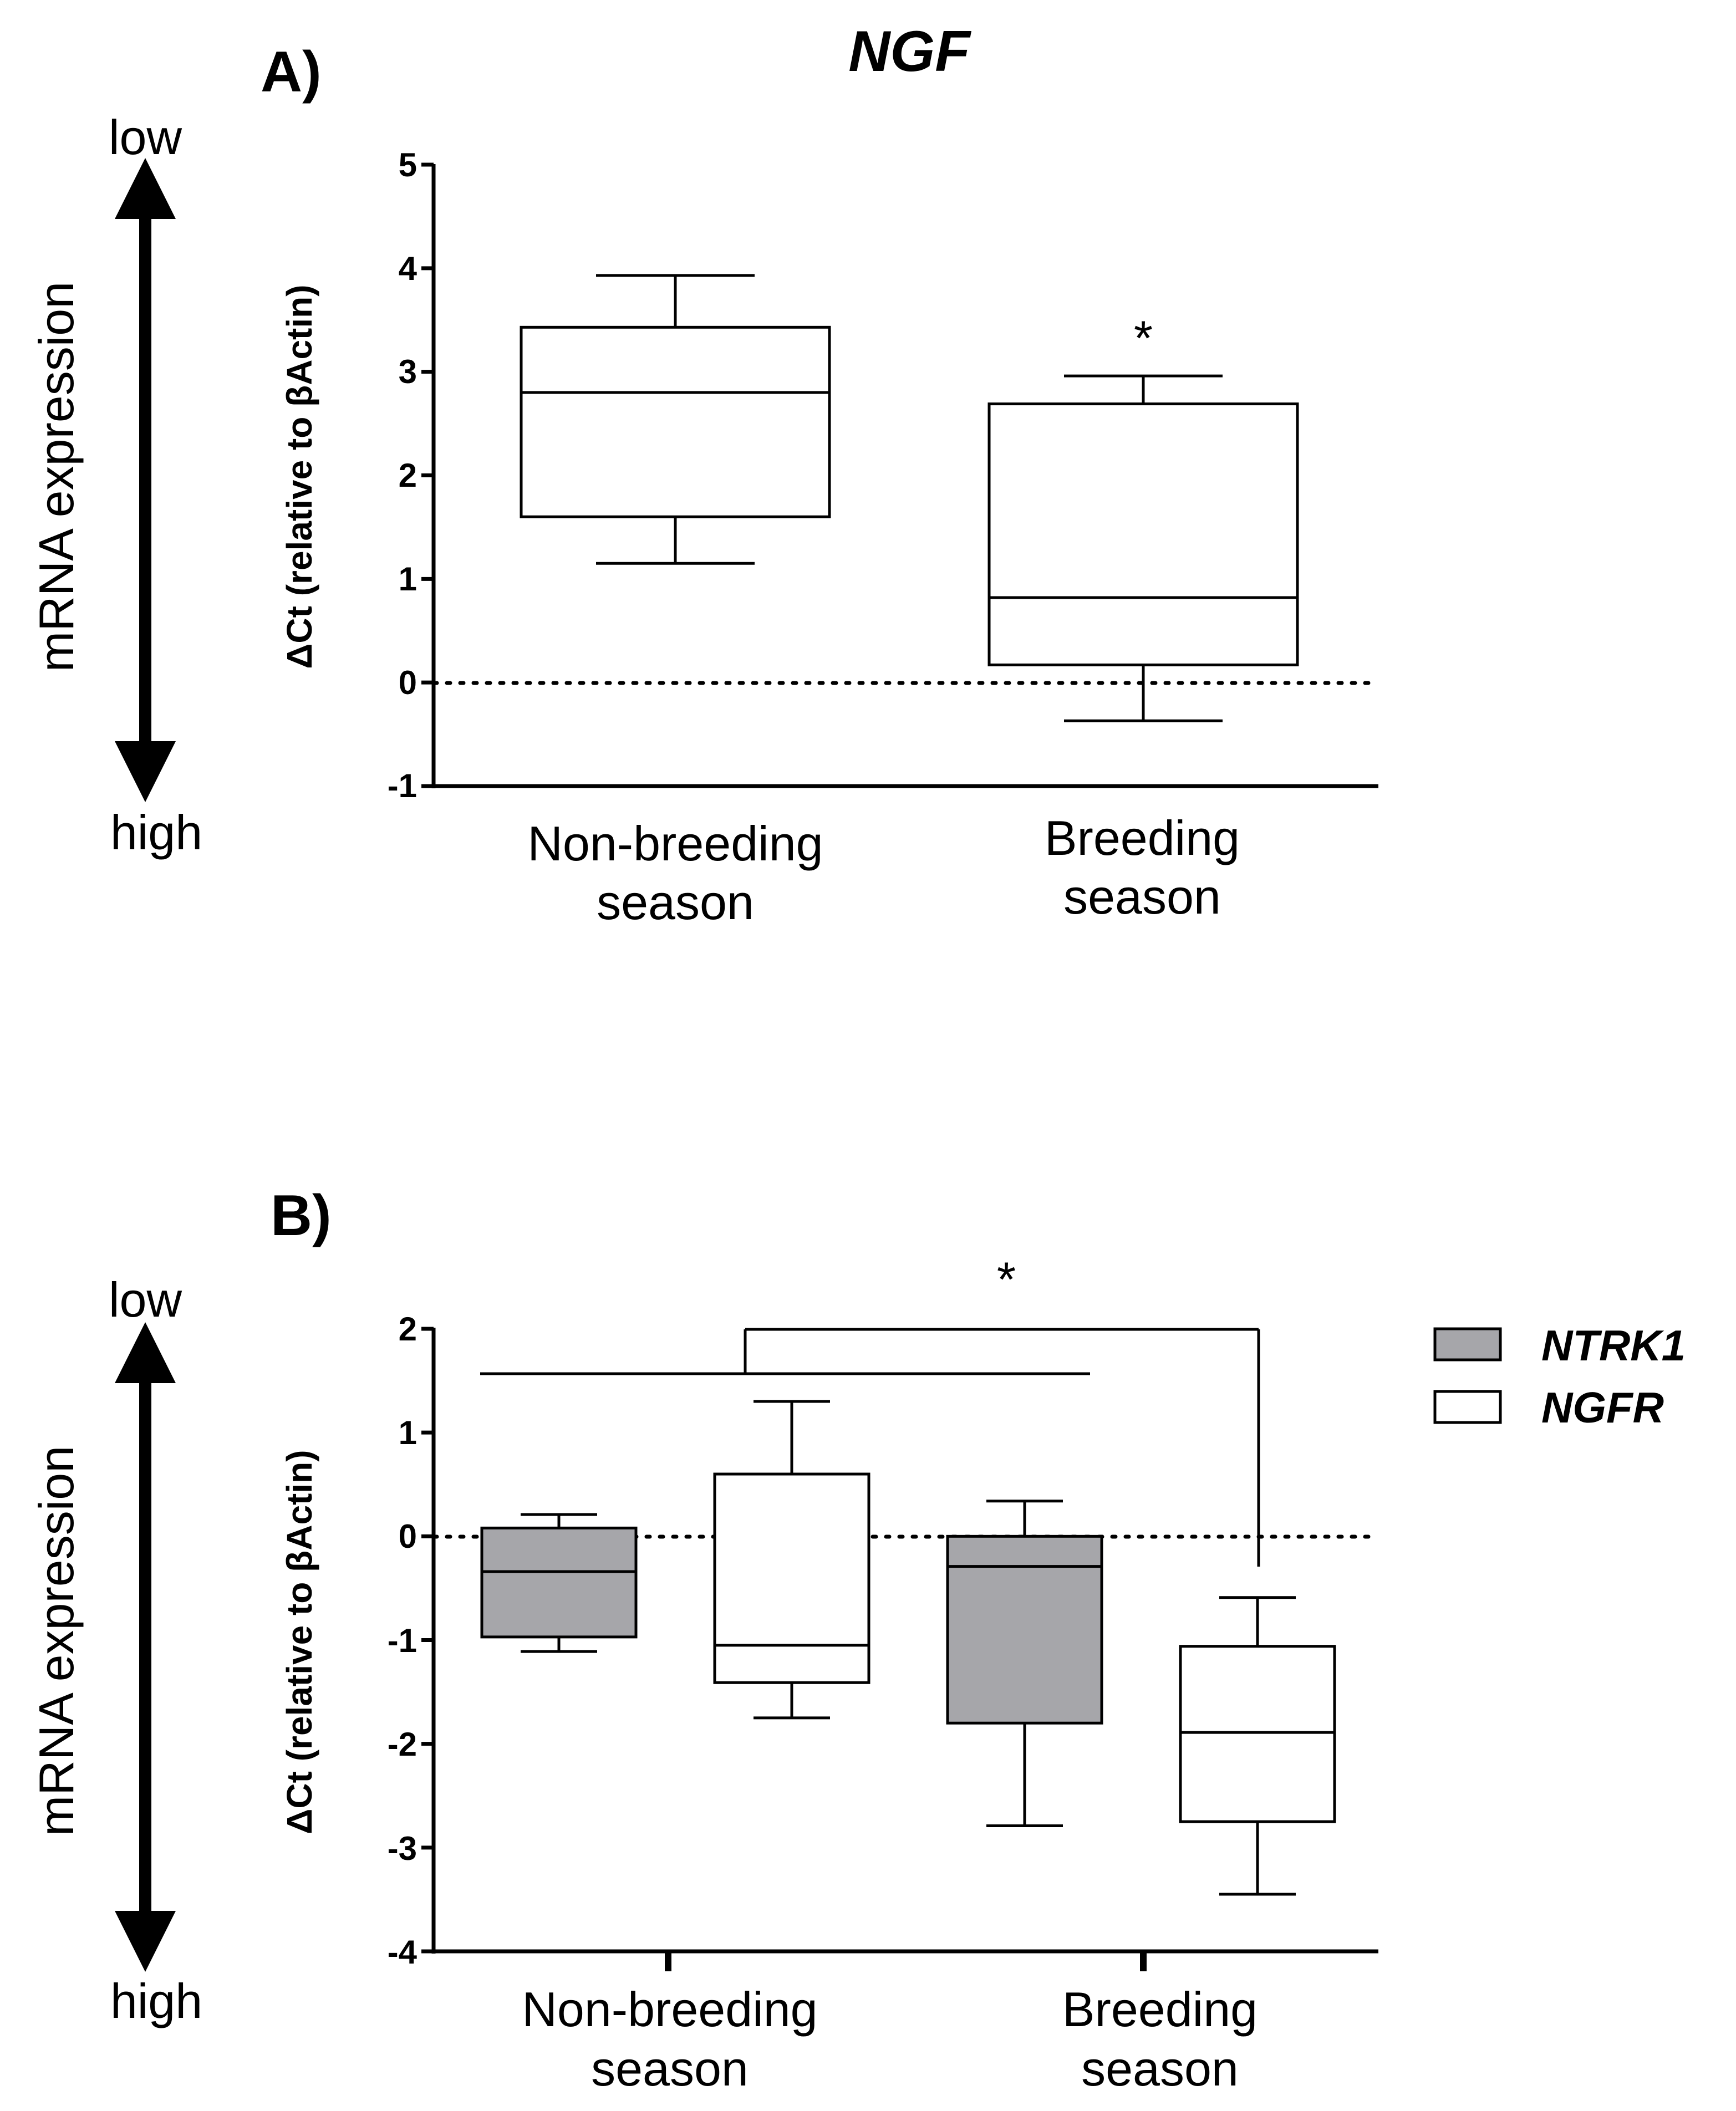  Describe the element at coordinates (1143, 337) in the screenshot. I see `panel-a-significance: *` at that location.